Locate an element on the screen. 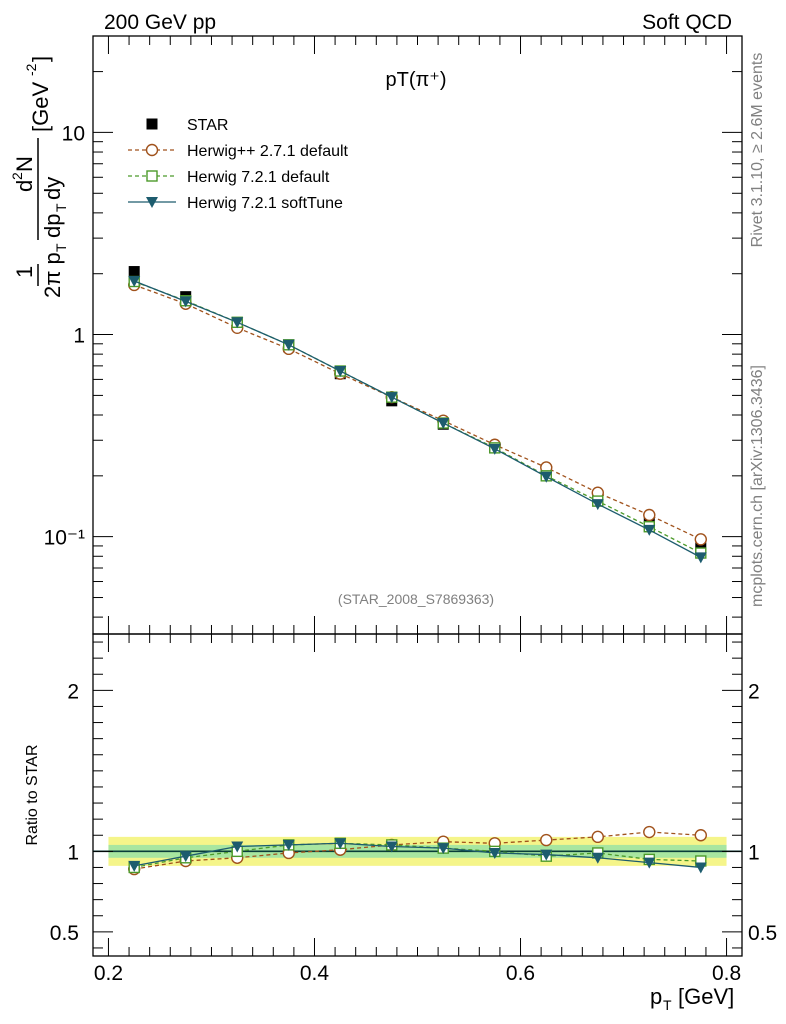 The height and width of the screenshot is (1024, 786). legend-marker-herwig-7-2-1-softtune is located at coordinates (152, 202).